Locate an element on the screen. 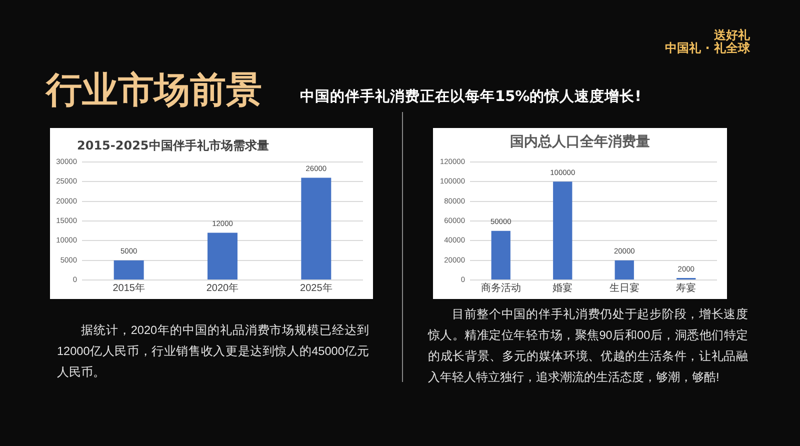 The width and height of the screenshot is (800, 446). chart-title: 国内总人口全年消费量 is located at coordinates (580, 142).